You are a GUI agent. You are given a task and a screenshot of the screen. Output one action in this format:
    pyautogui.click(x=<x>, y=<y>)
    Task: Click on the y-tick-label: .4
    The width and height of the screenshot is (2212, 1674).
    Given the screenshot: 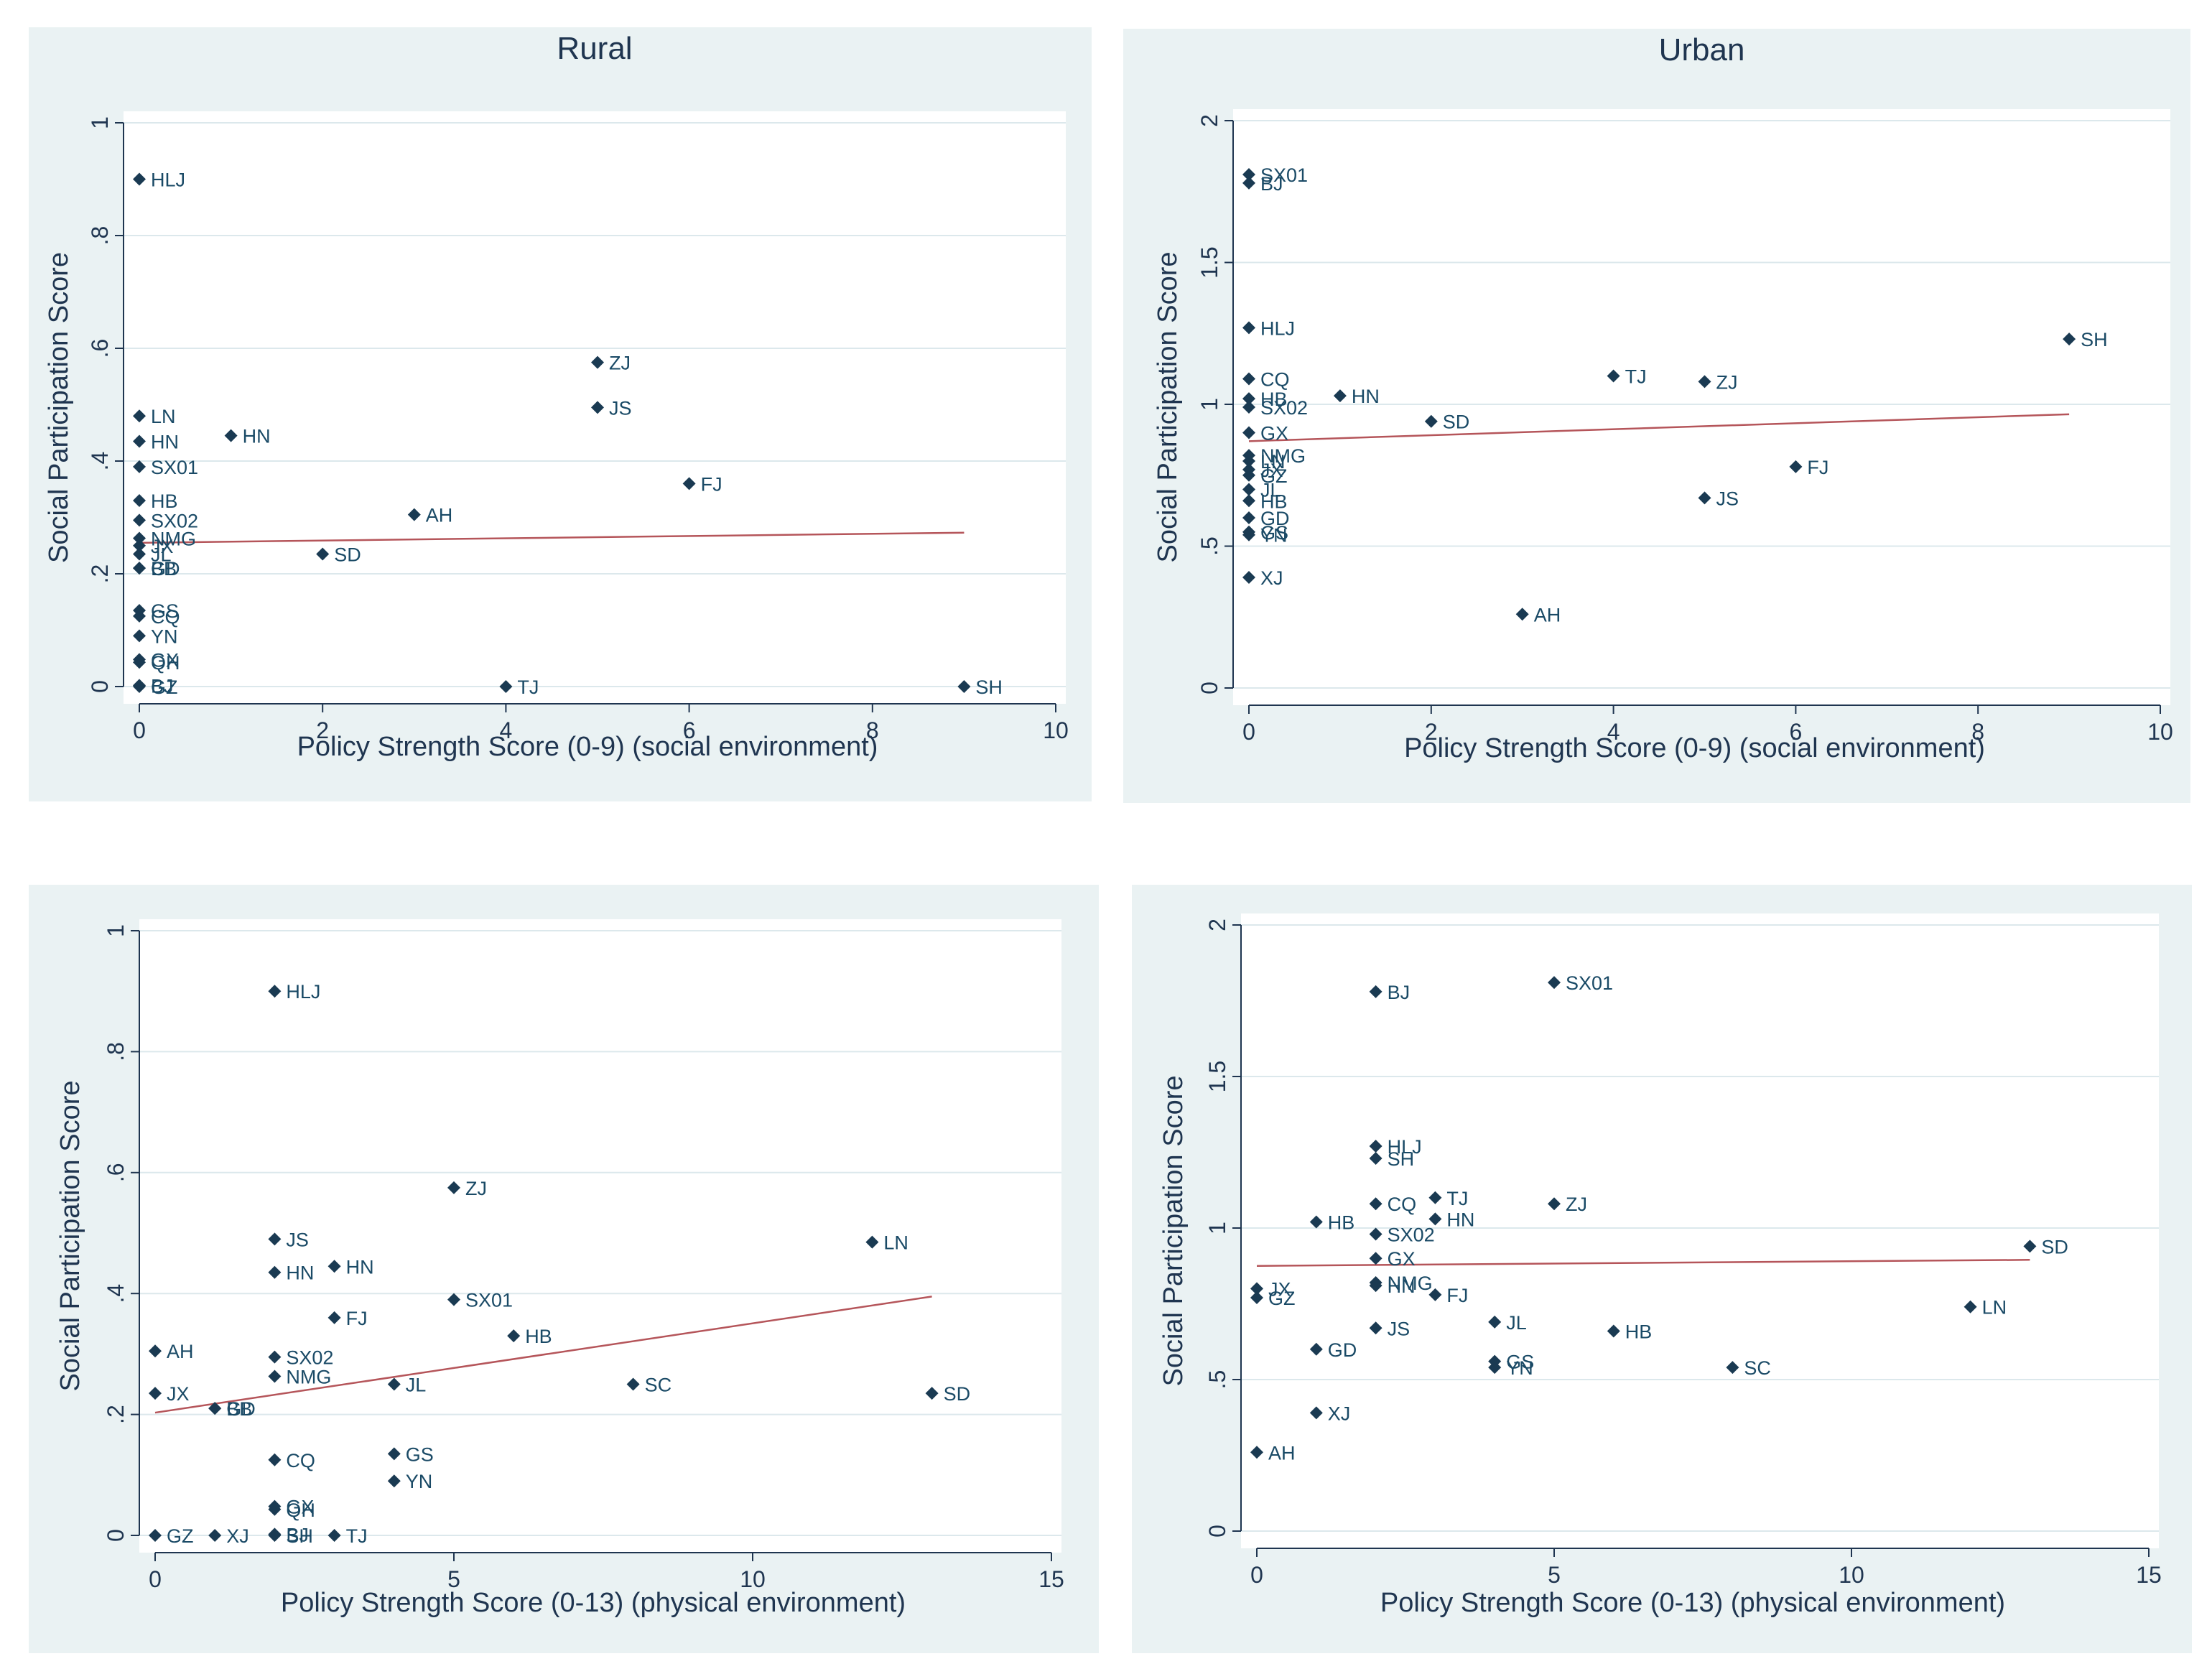 What is the action you would take?
    pyautogui.click(x=116, y=1293)
    